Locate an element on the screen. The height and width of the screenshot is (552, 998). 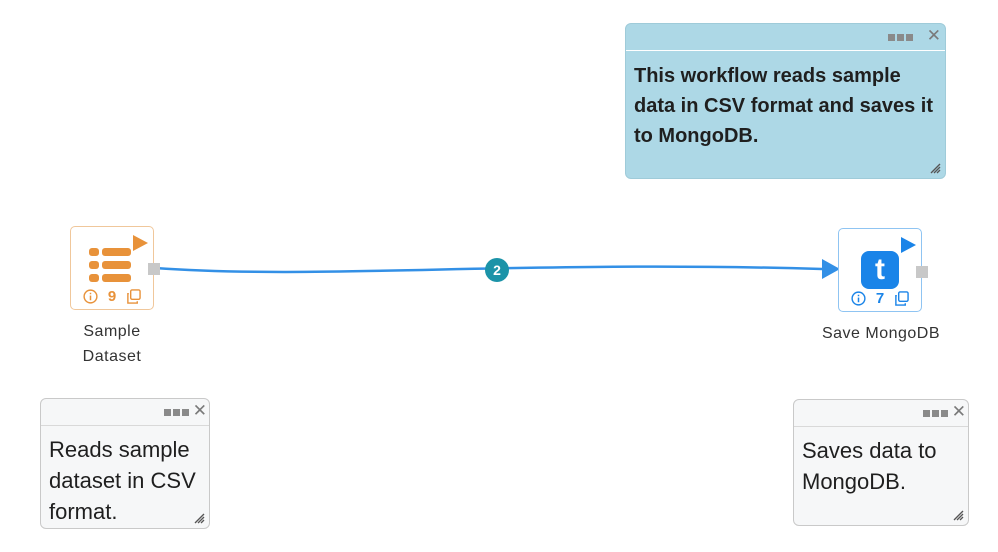
note-text: Reads sample dataset in CSV format. is located at coordinates (122, 480).